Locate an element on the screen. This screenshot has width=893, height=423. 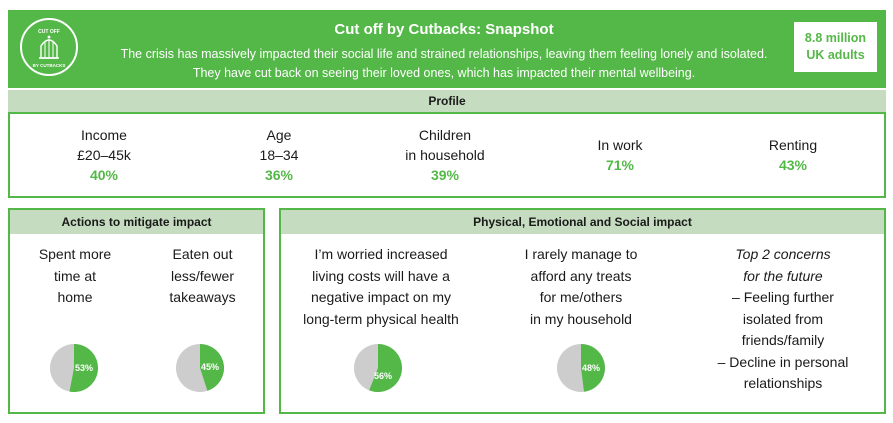
logo-text-top: CUT OFF is located at coordinates (49, 32).